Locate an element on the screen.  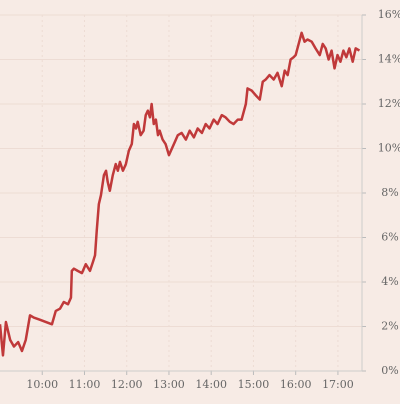
y-tick-label: 4% is located at coordinates (389, 281).